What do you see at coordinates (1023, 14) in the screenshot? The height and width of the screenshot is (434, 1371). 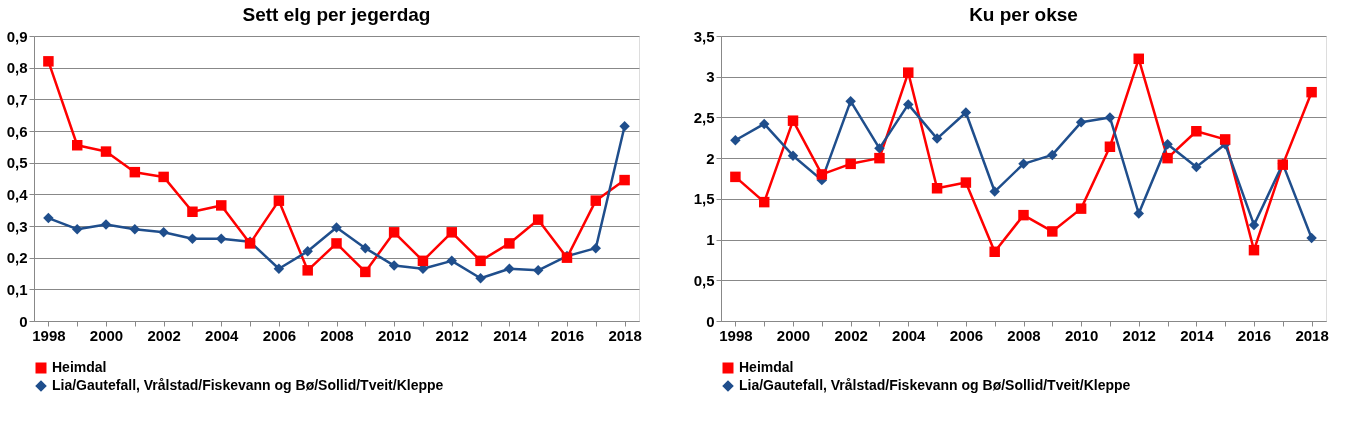 I see `chart-title: Ku per okse` at bounding box center [1023, 14].